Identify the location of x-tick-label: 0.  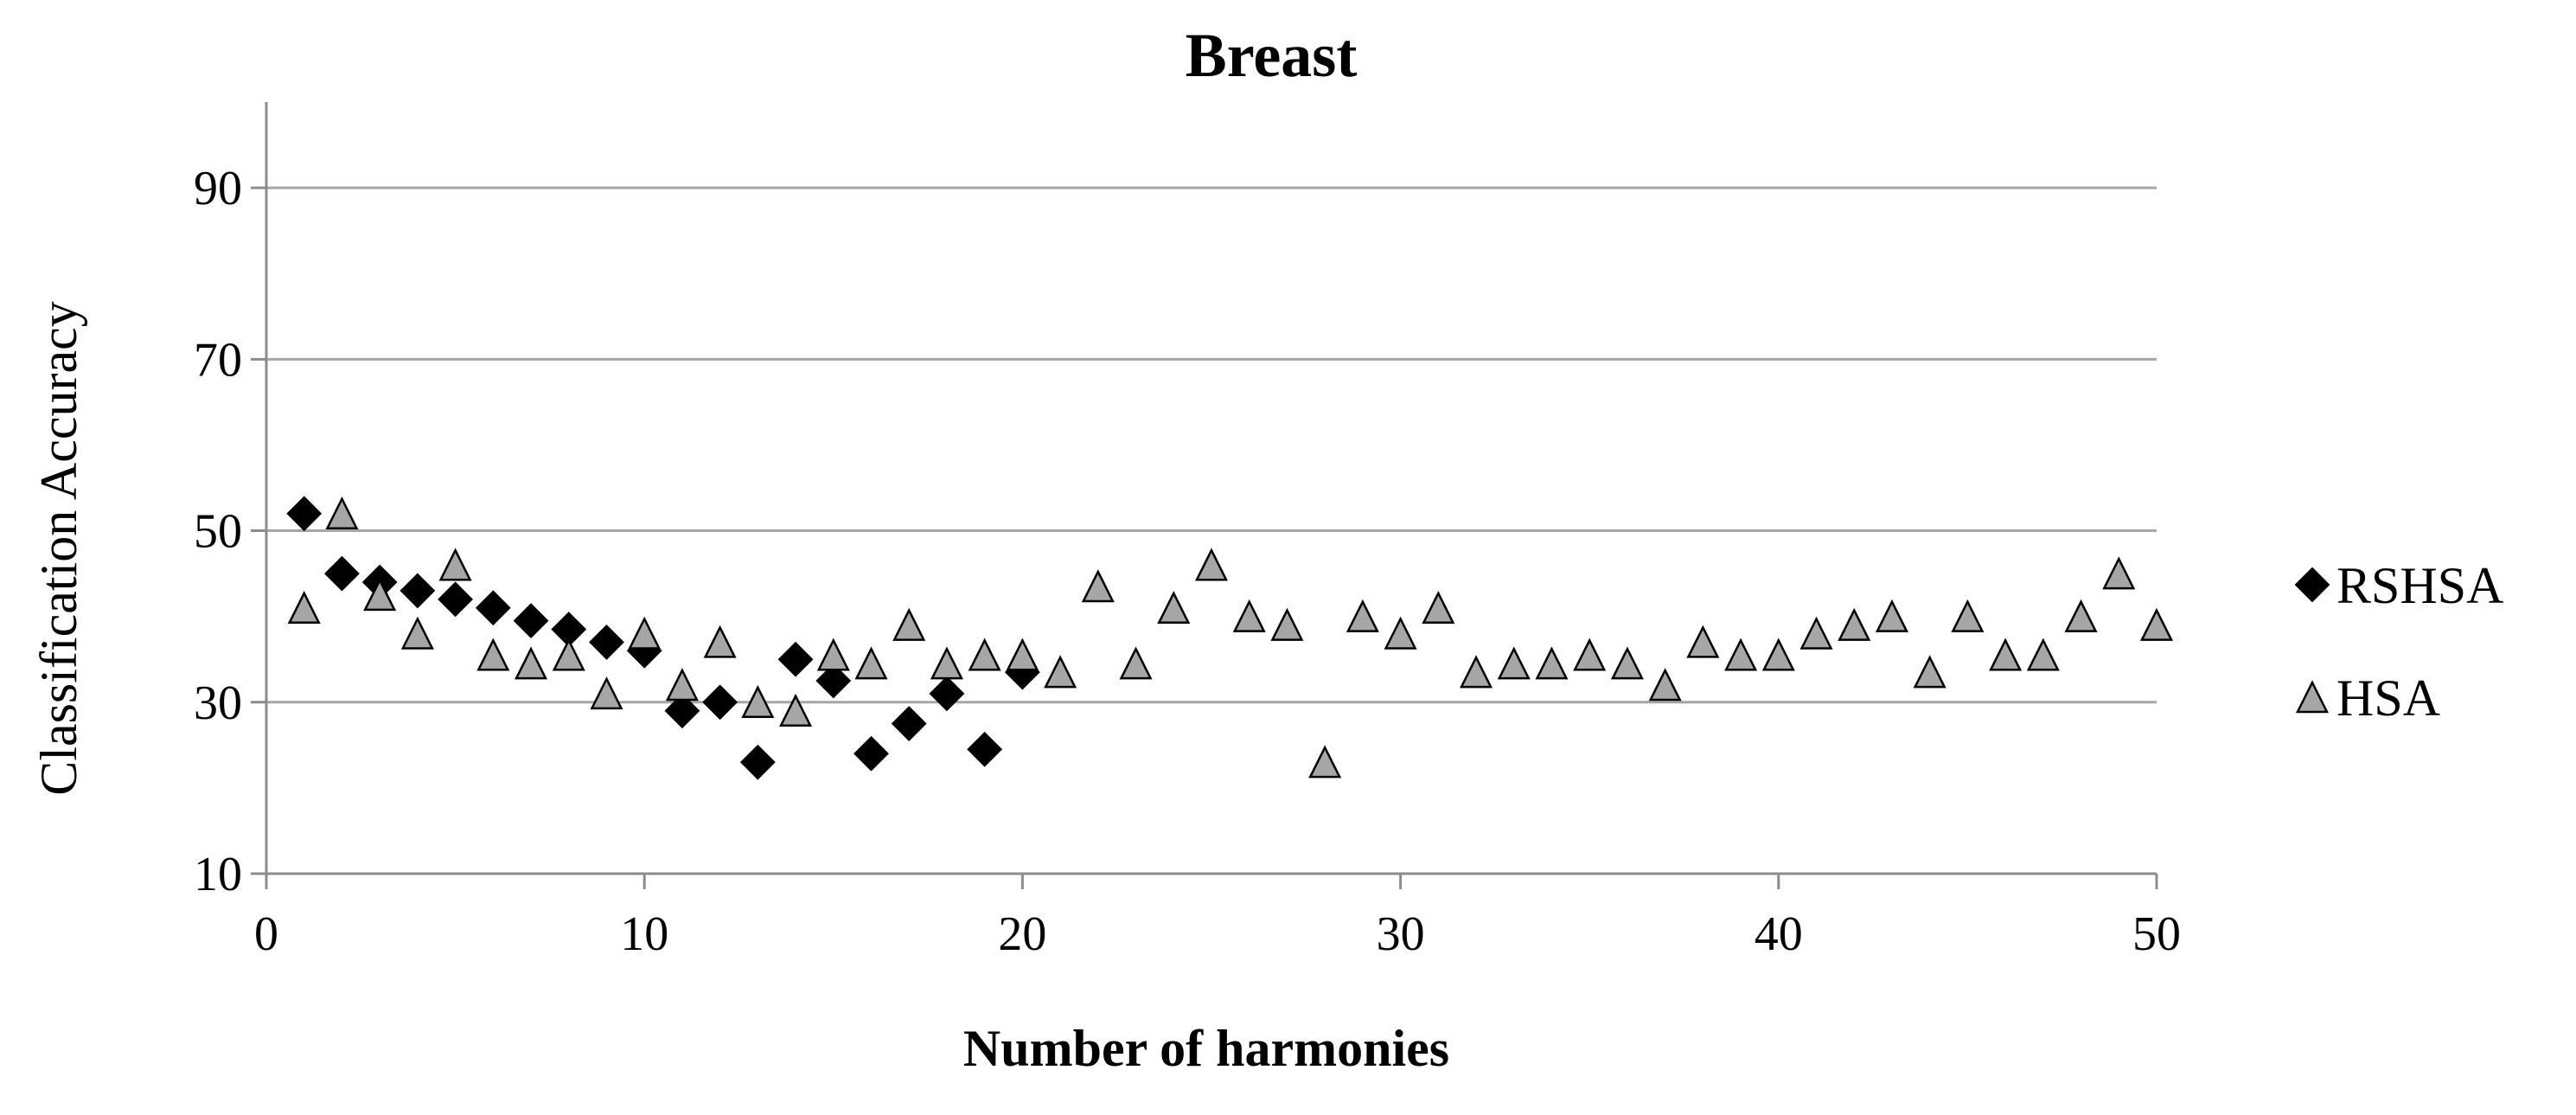
(266, 934).